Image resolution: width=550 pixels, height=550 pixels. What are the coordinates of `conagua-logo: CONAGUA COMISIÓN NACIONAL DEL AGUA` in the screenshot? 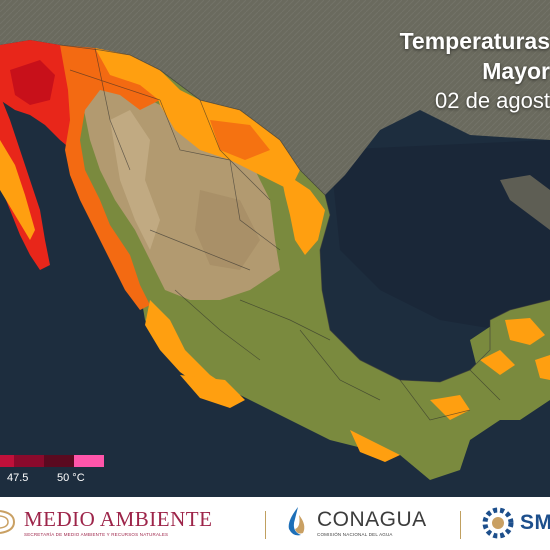 It's located at (355, 522).